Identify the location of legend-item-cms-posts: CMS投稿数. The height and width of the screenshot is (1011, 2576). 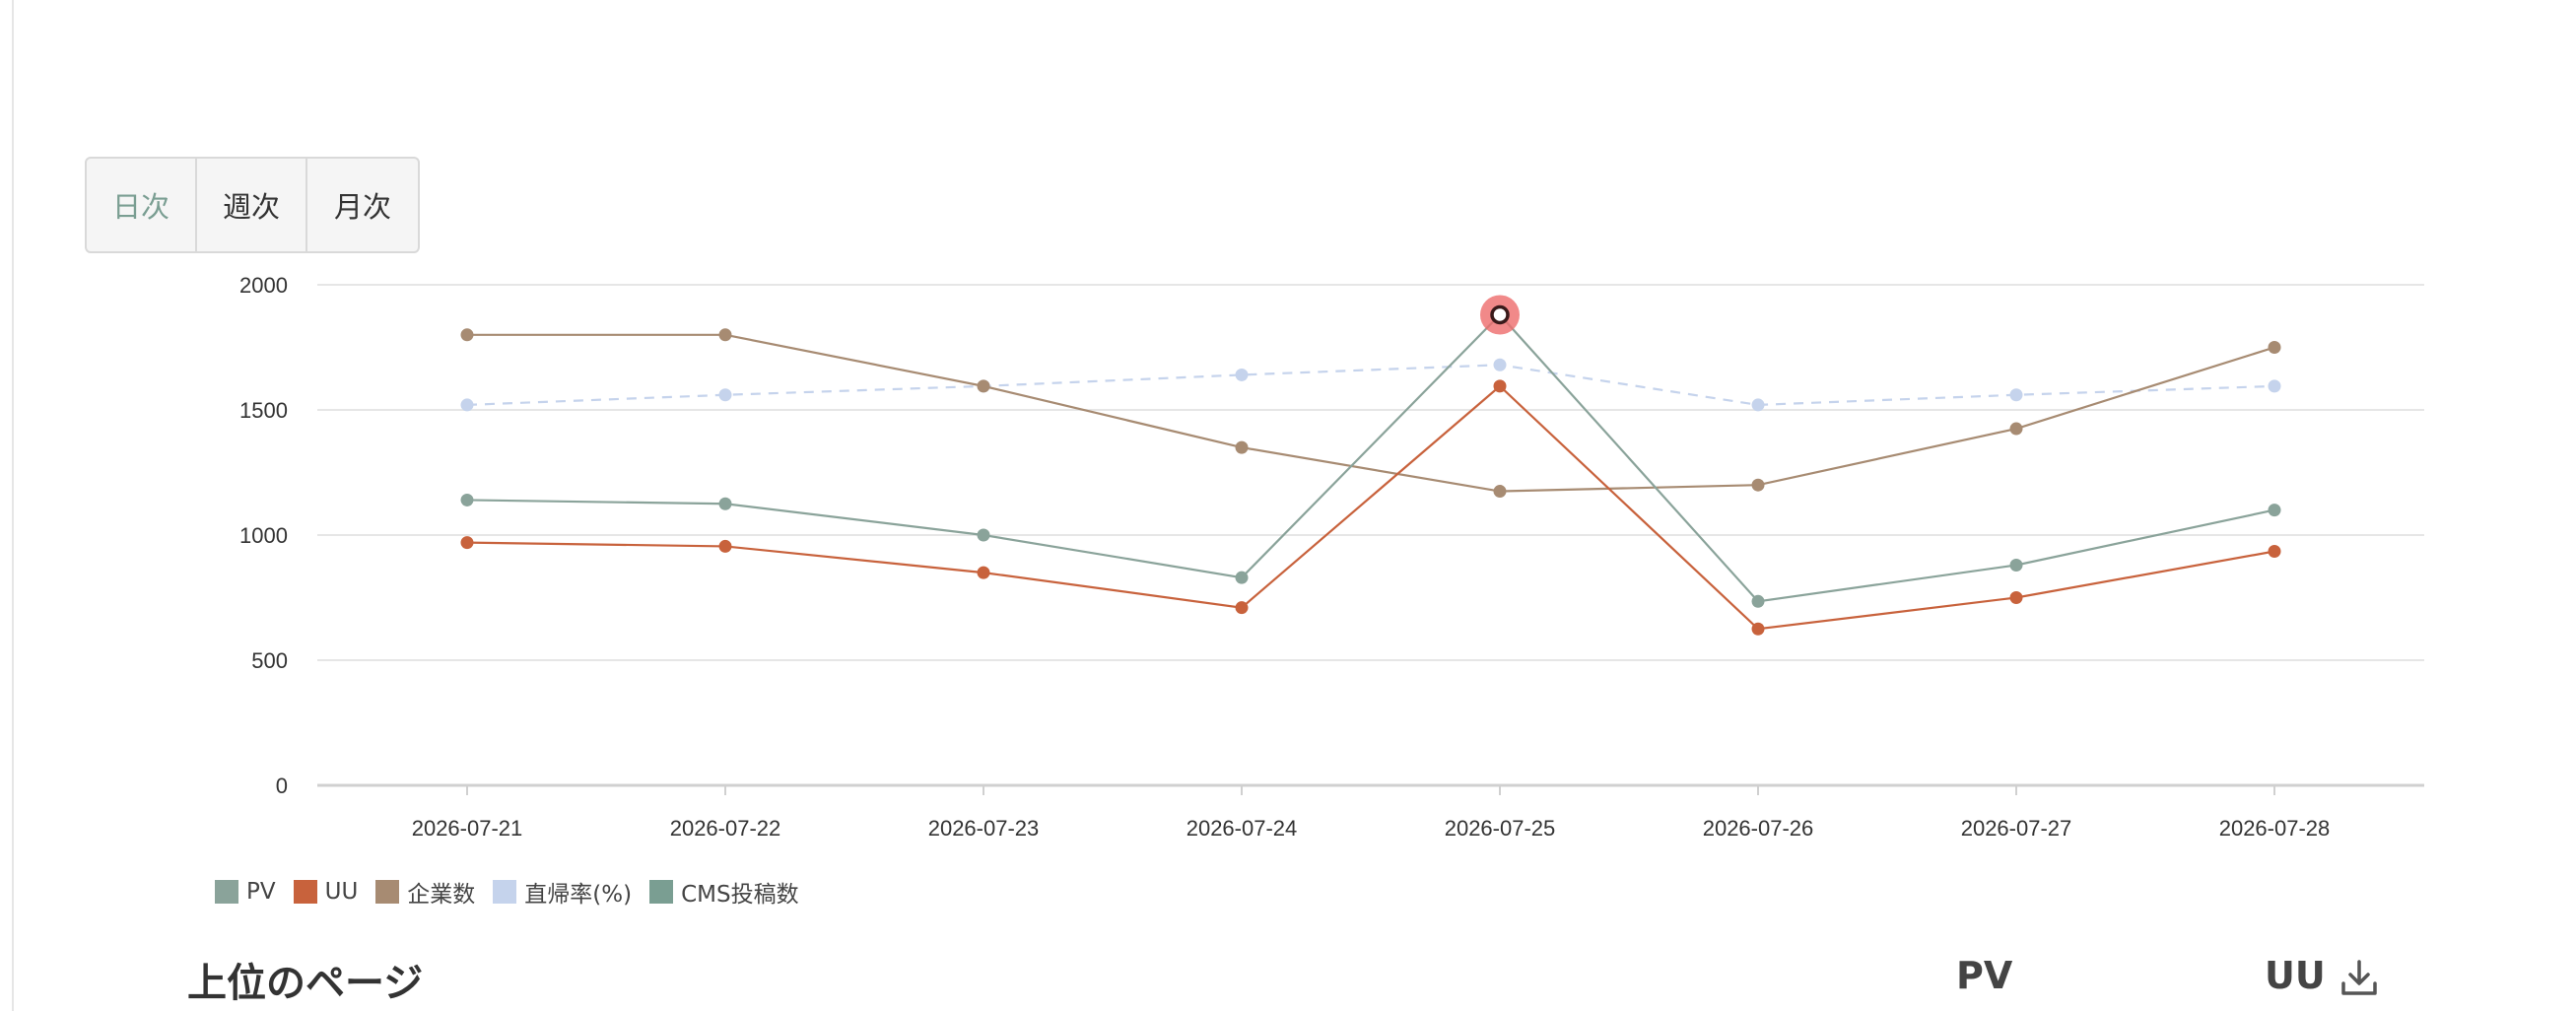
(724, 892).